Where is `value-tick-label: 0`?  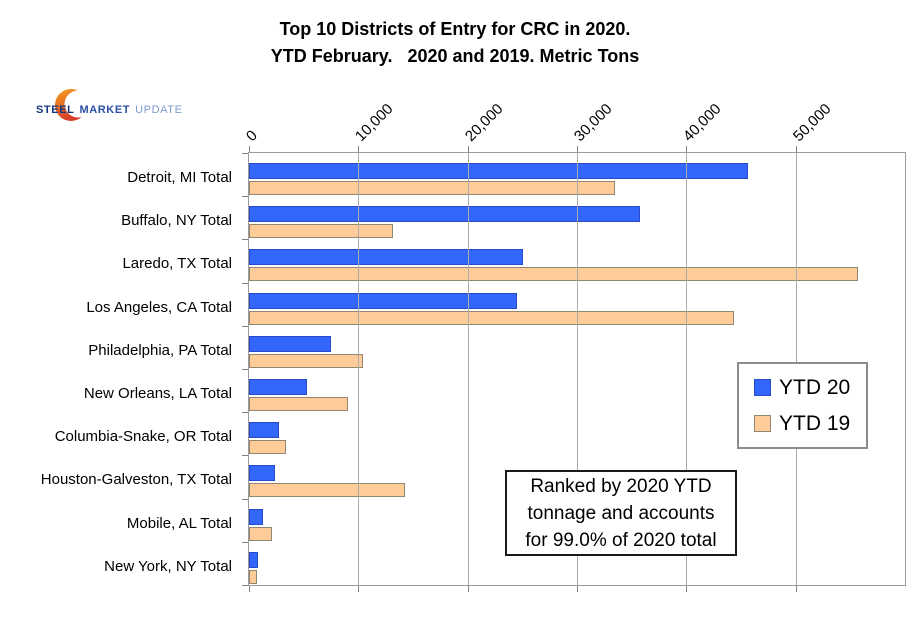
value-tick-label: 0 is located at coordinates (251, 136).